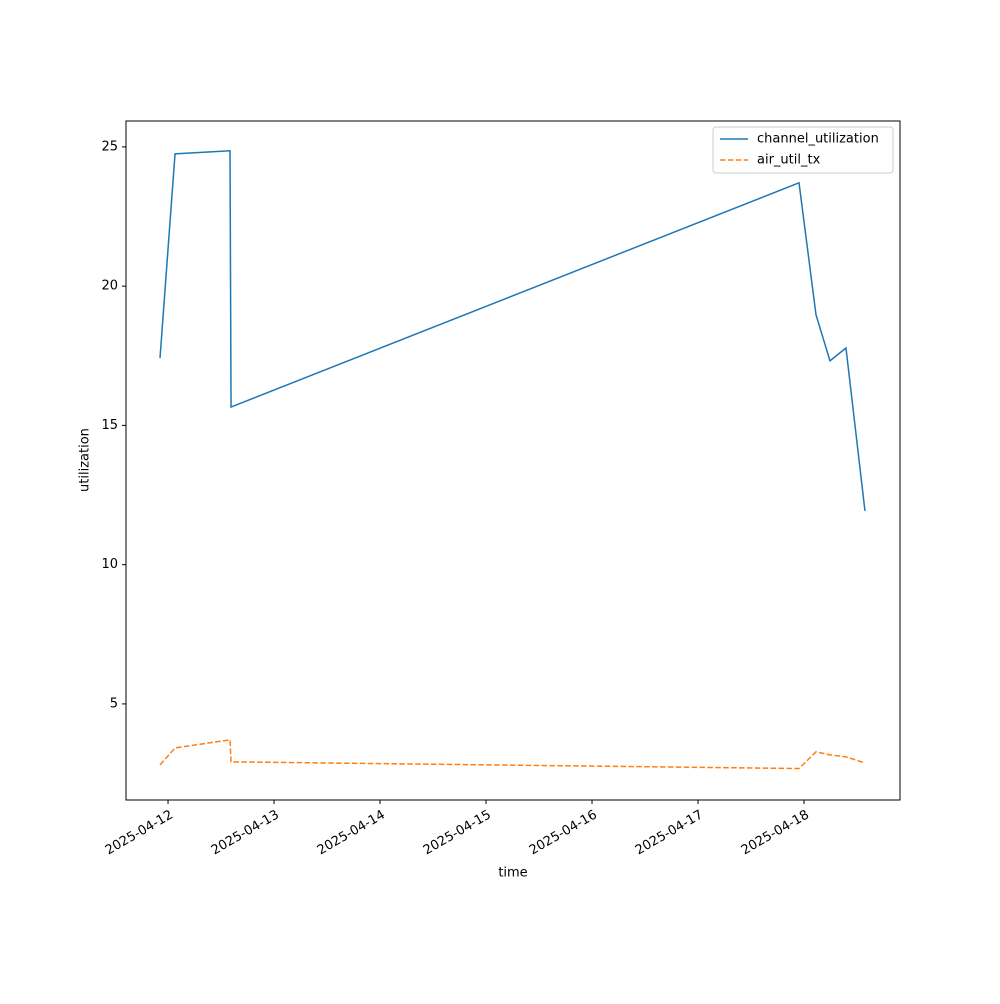  I want to click on y-tick-label: 20, so click(109, 286).